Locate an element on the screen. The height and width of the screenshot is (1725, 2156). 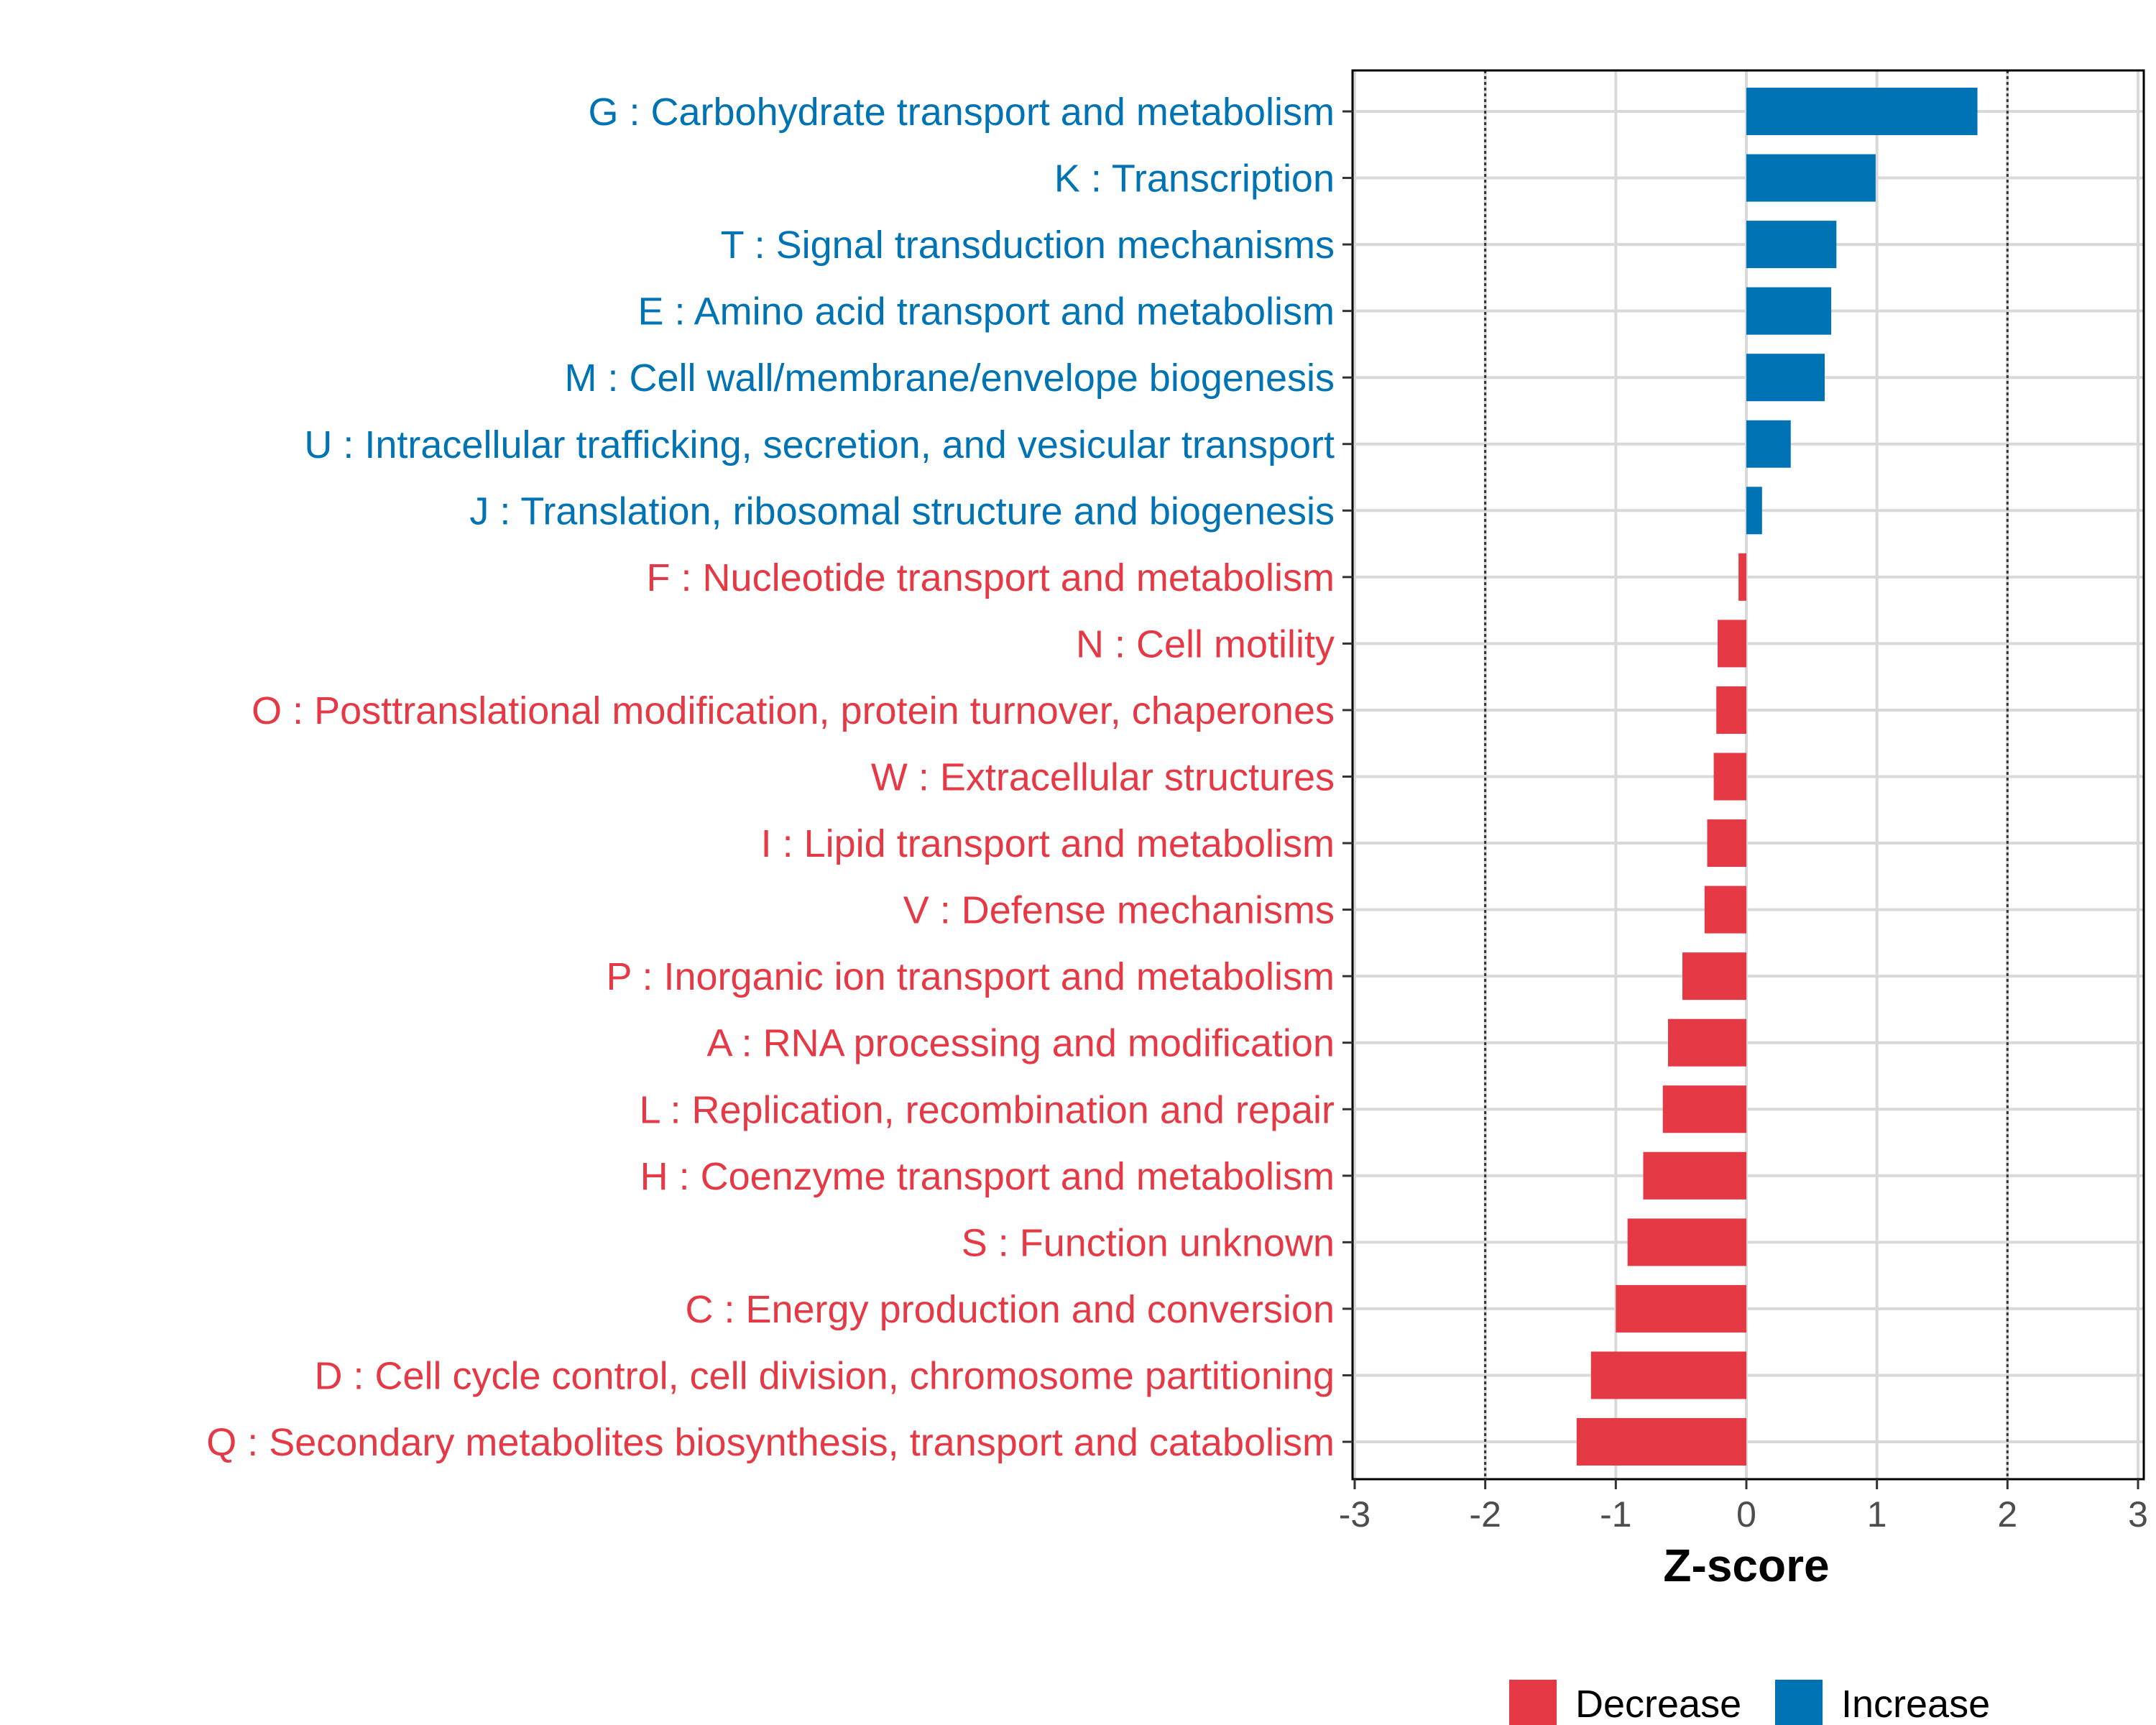
bar-w is located at coordinates (1730, 777).